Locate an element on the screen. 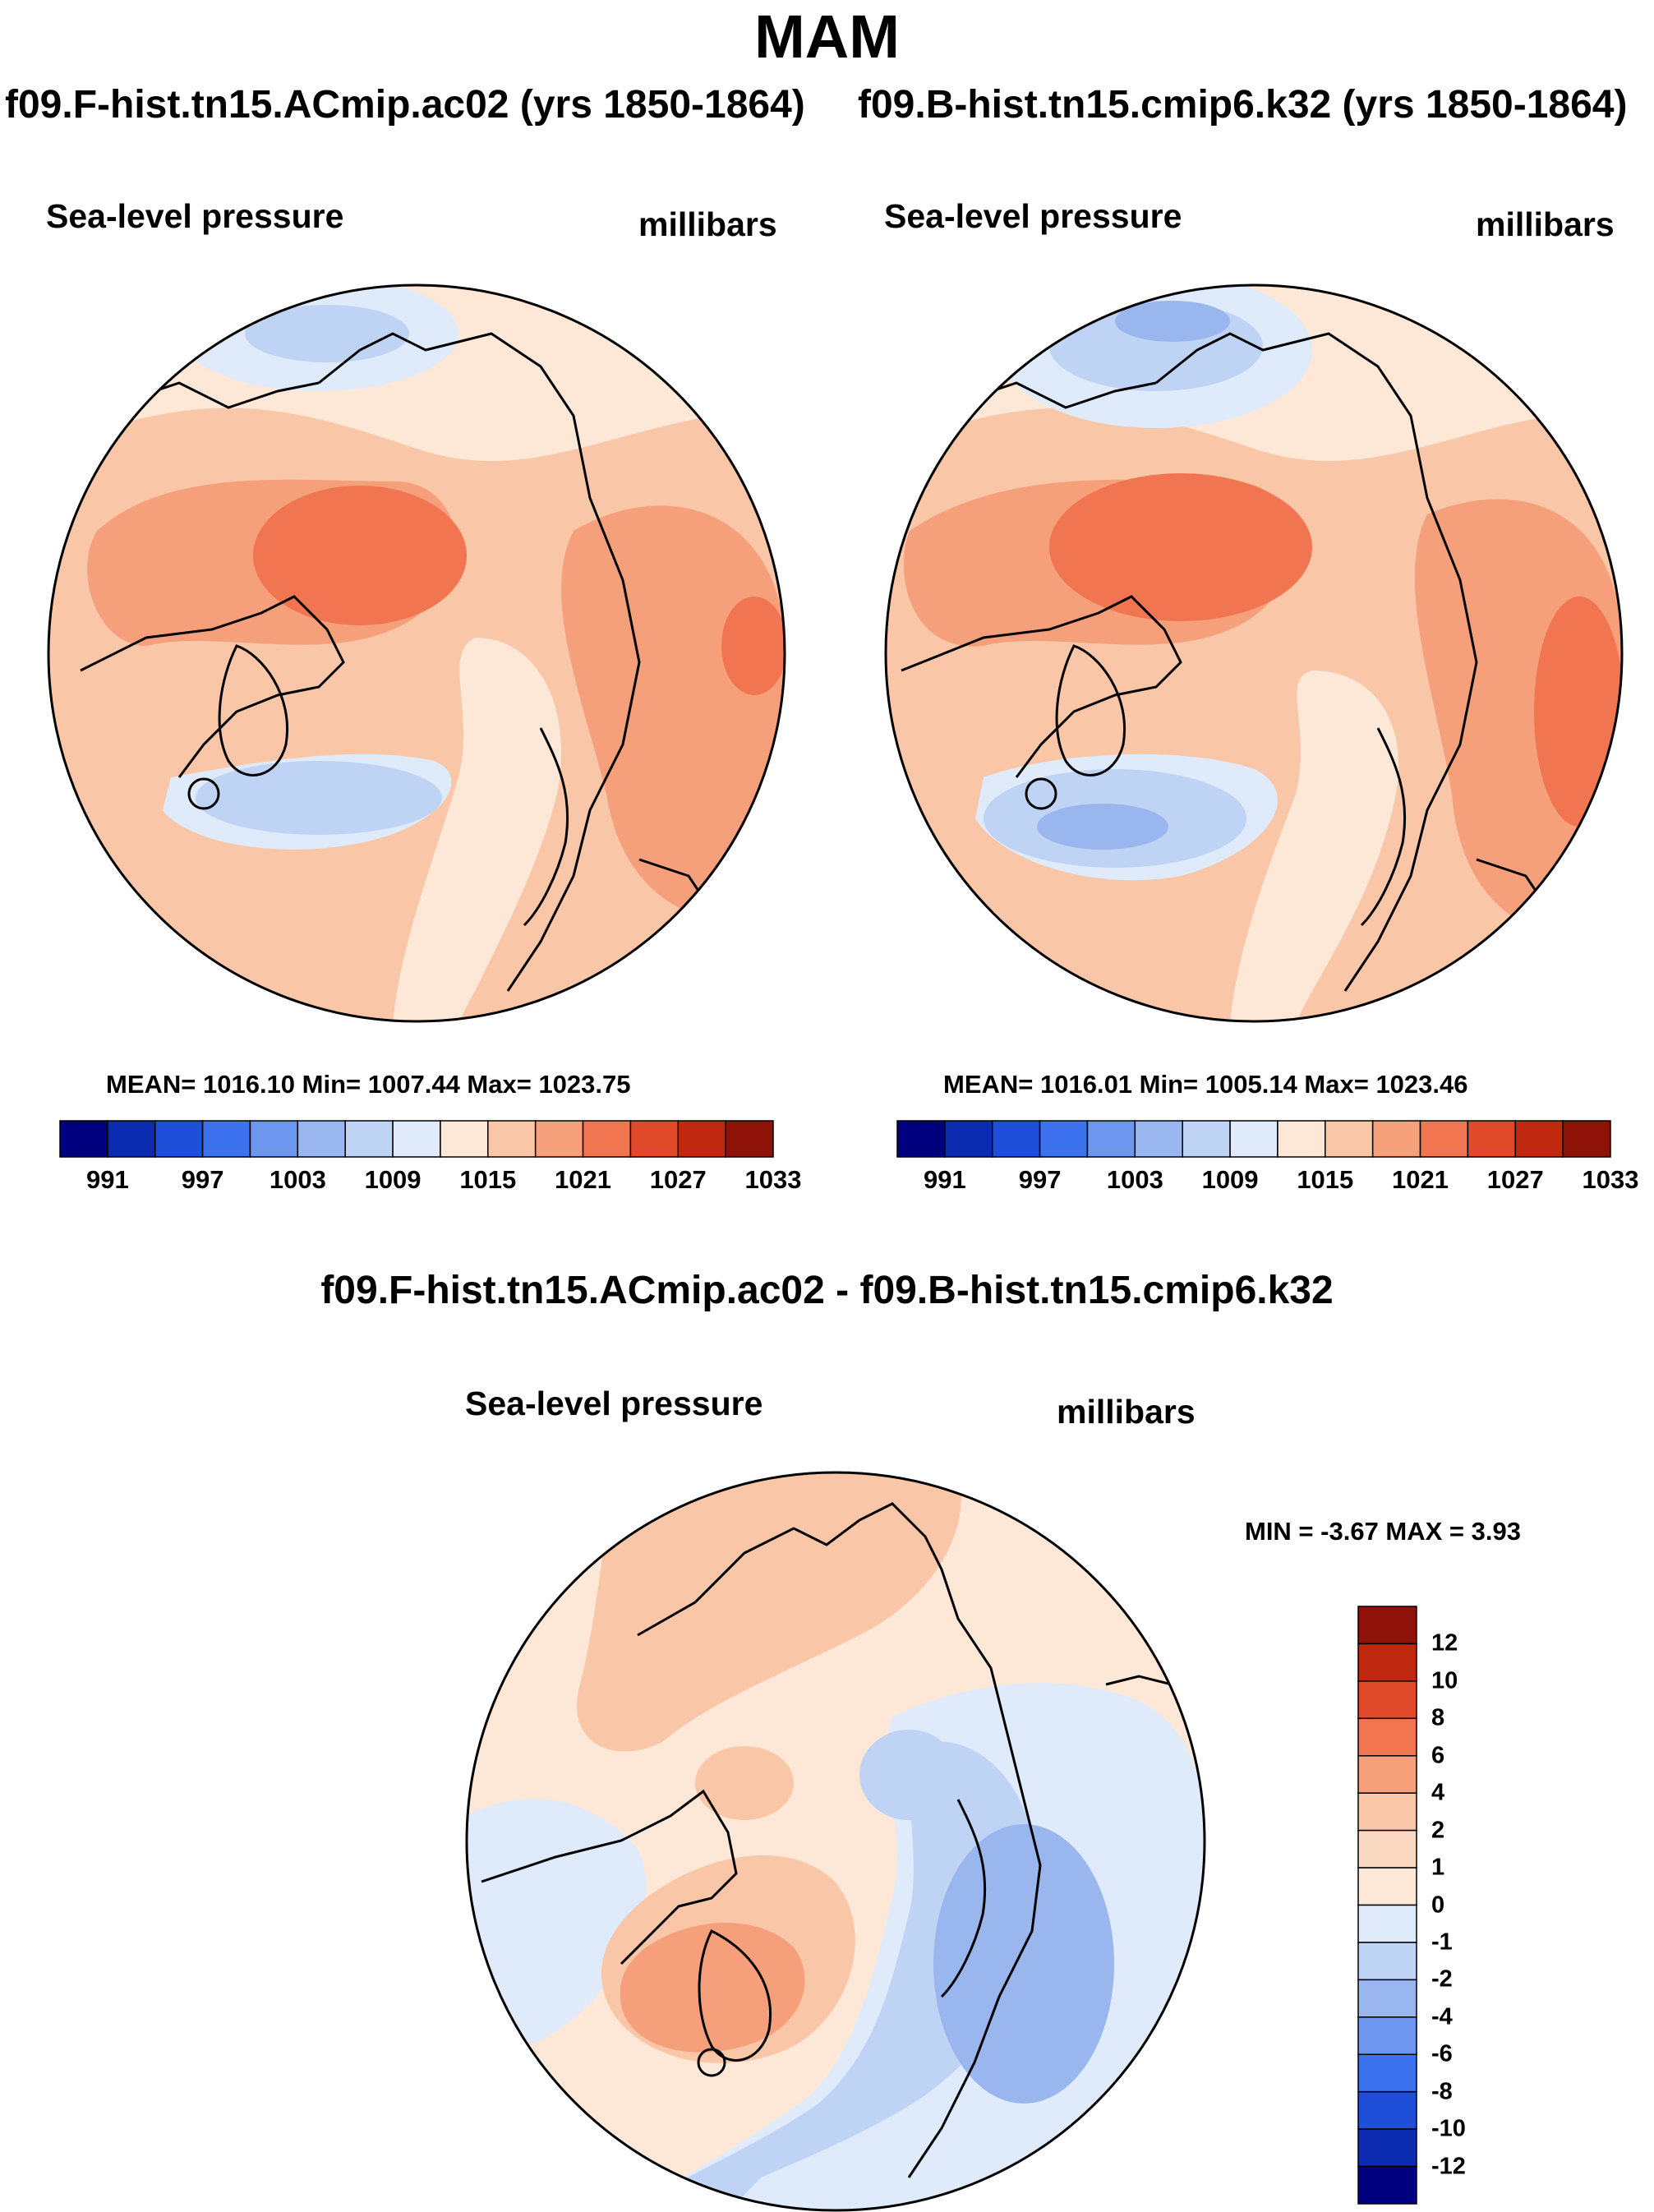 The width and height of the screenshot is (1654, 2212). colorbar-tick-label: 4 is located at coordinates (1438, 1792).